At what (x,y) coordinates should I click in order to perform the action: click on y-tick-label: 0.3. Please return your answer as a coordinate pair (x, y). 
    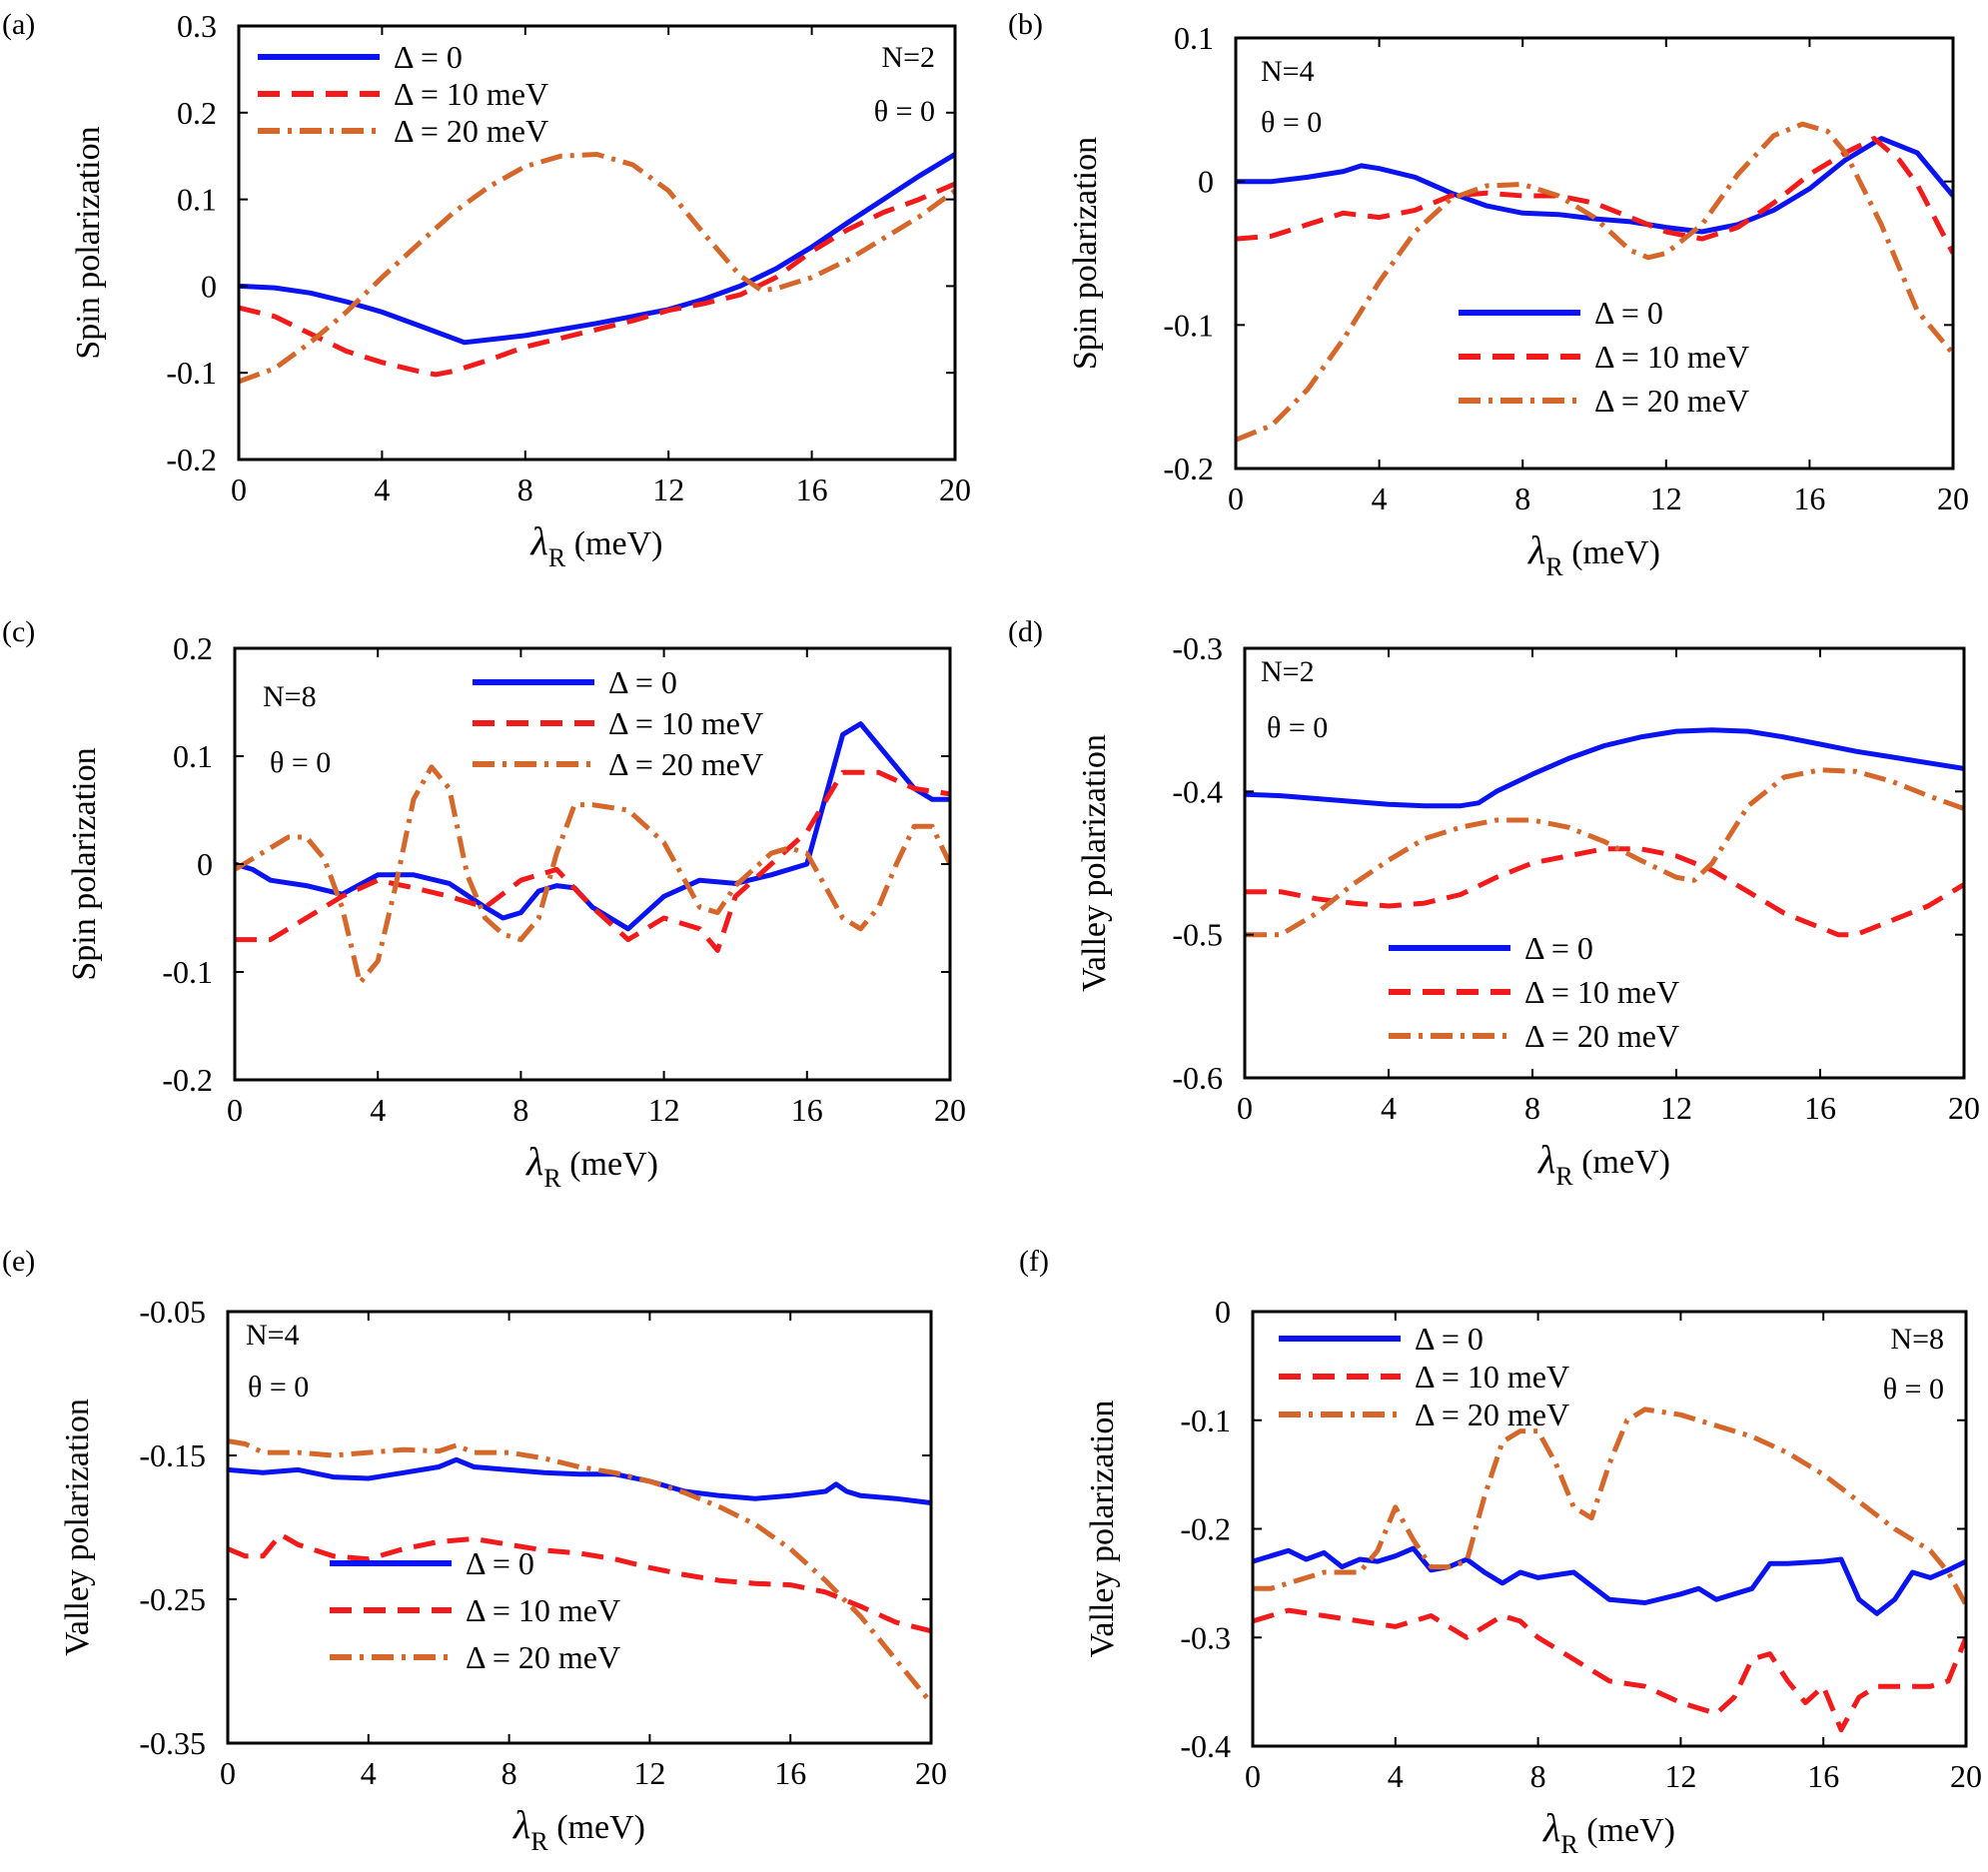
    Looking at the image, I should click on (197, 26).